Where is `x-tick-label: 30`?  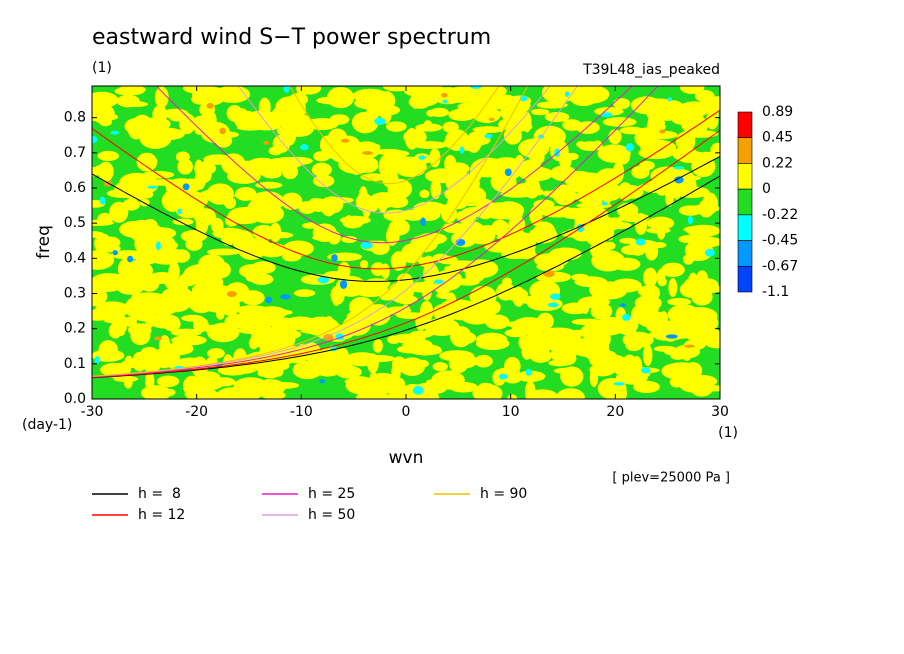 x-tick-label: 30 is located at coordinates (720, 412).